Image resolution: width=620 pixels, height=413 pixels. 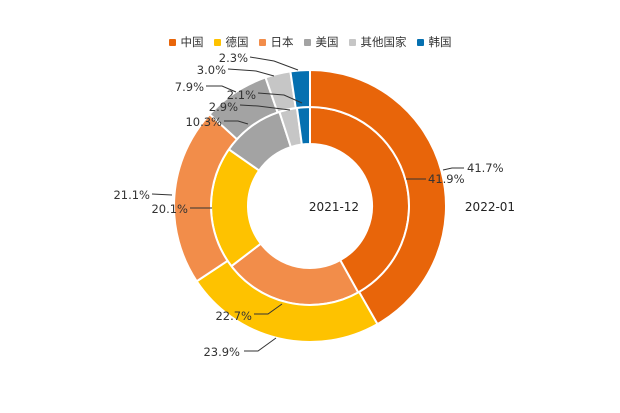 I want to click on legend-label-germany: 德国, so click(x=237, y=42).